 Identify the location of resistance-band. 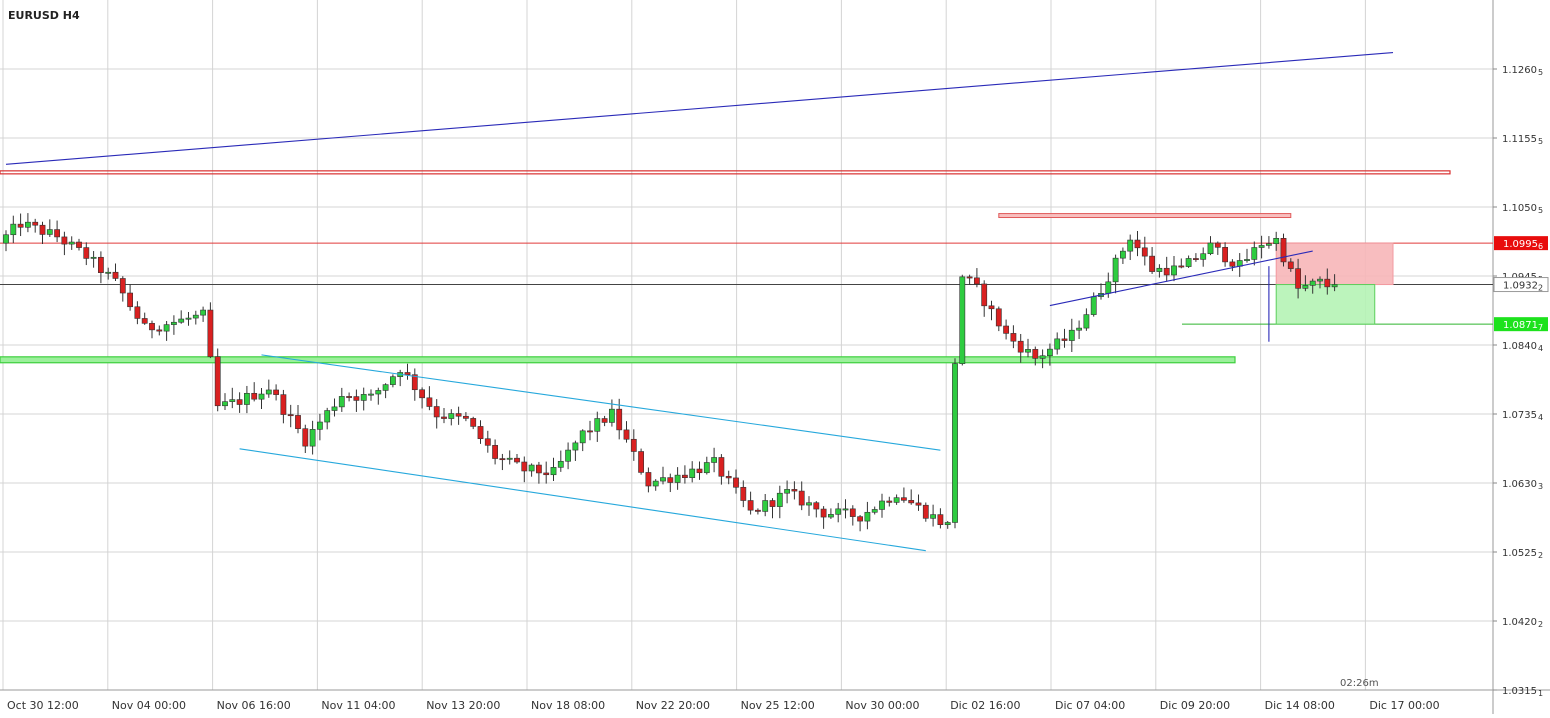
(725, 172).